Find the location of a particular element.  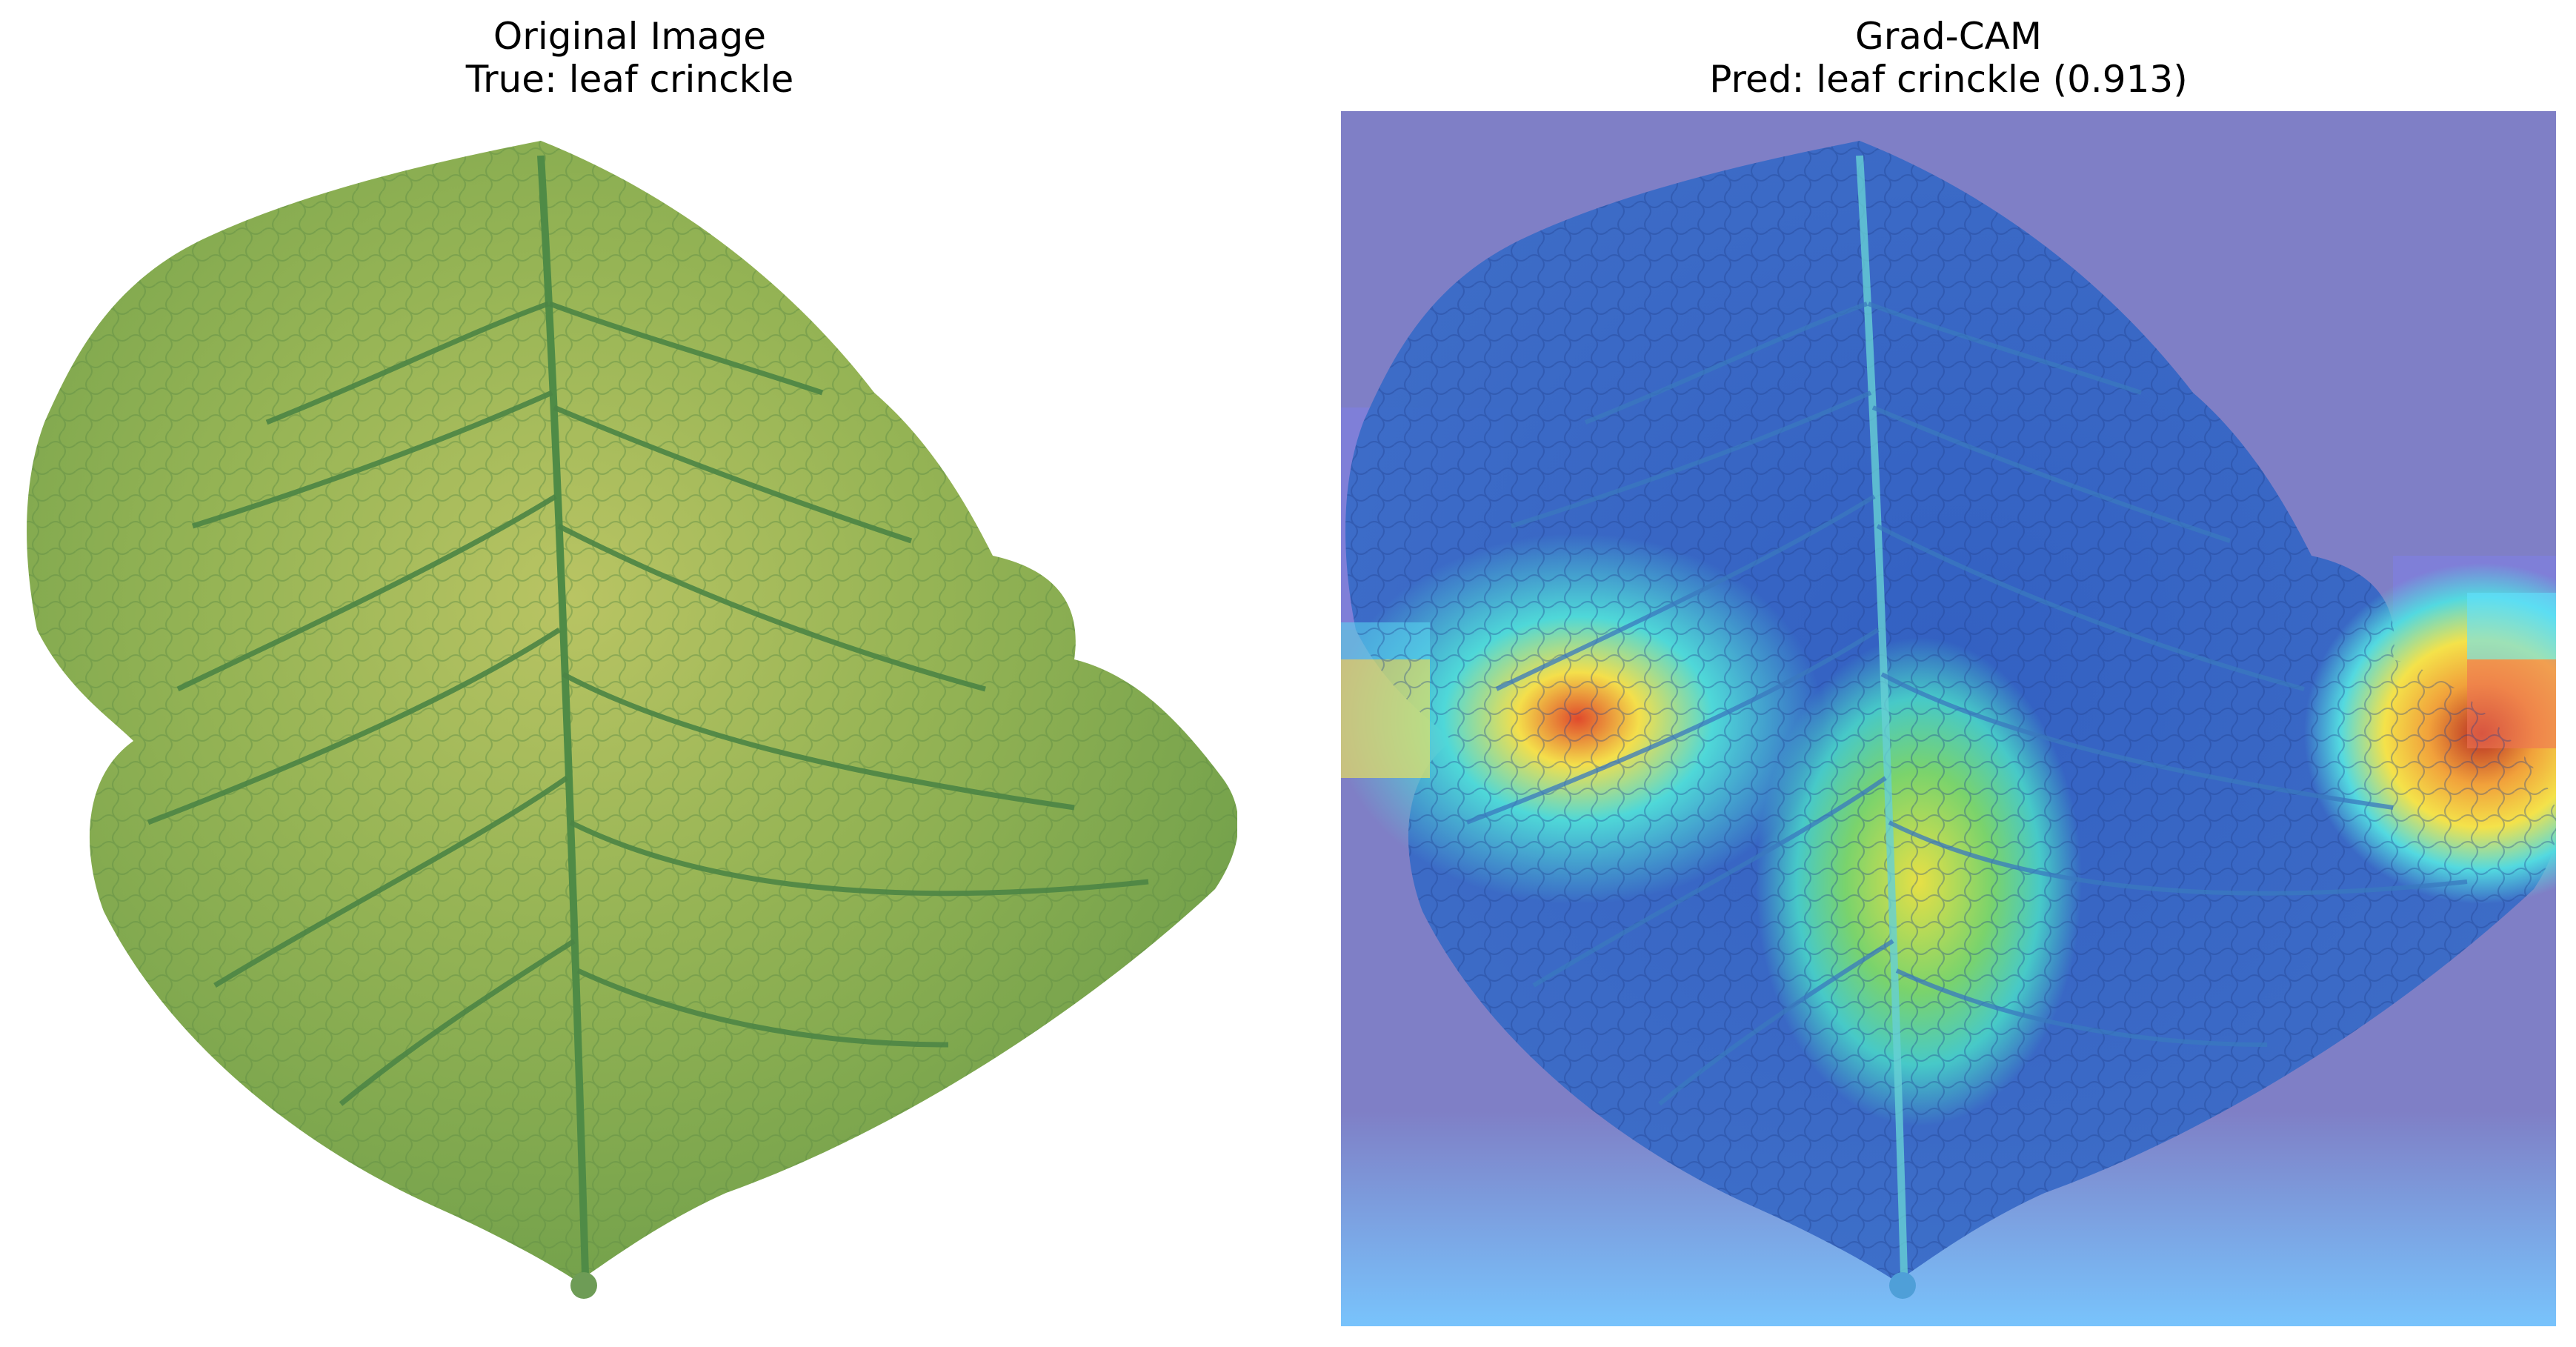

original-image-true-label: True: leaf crinckle is located at coordinates (629, 79).